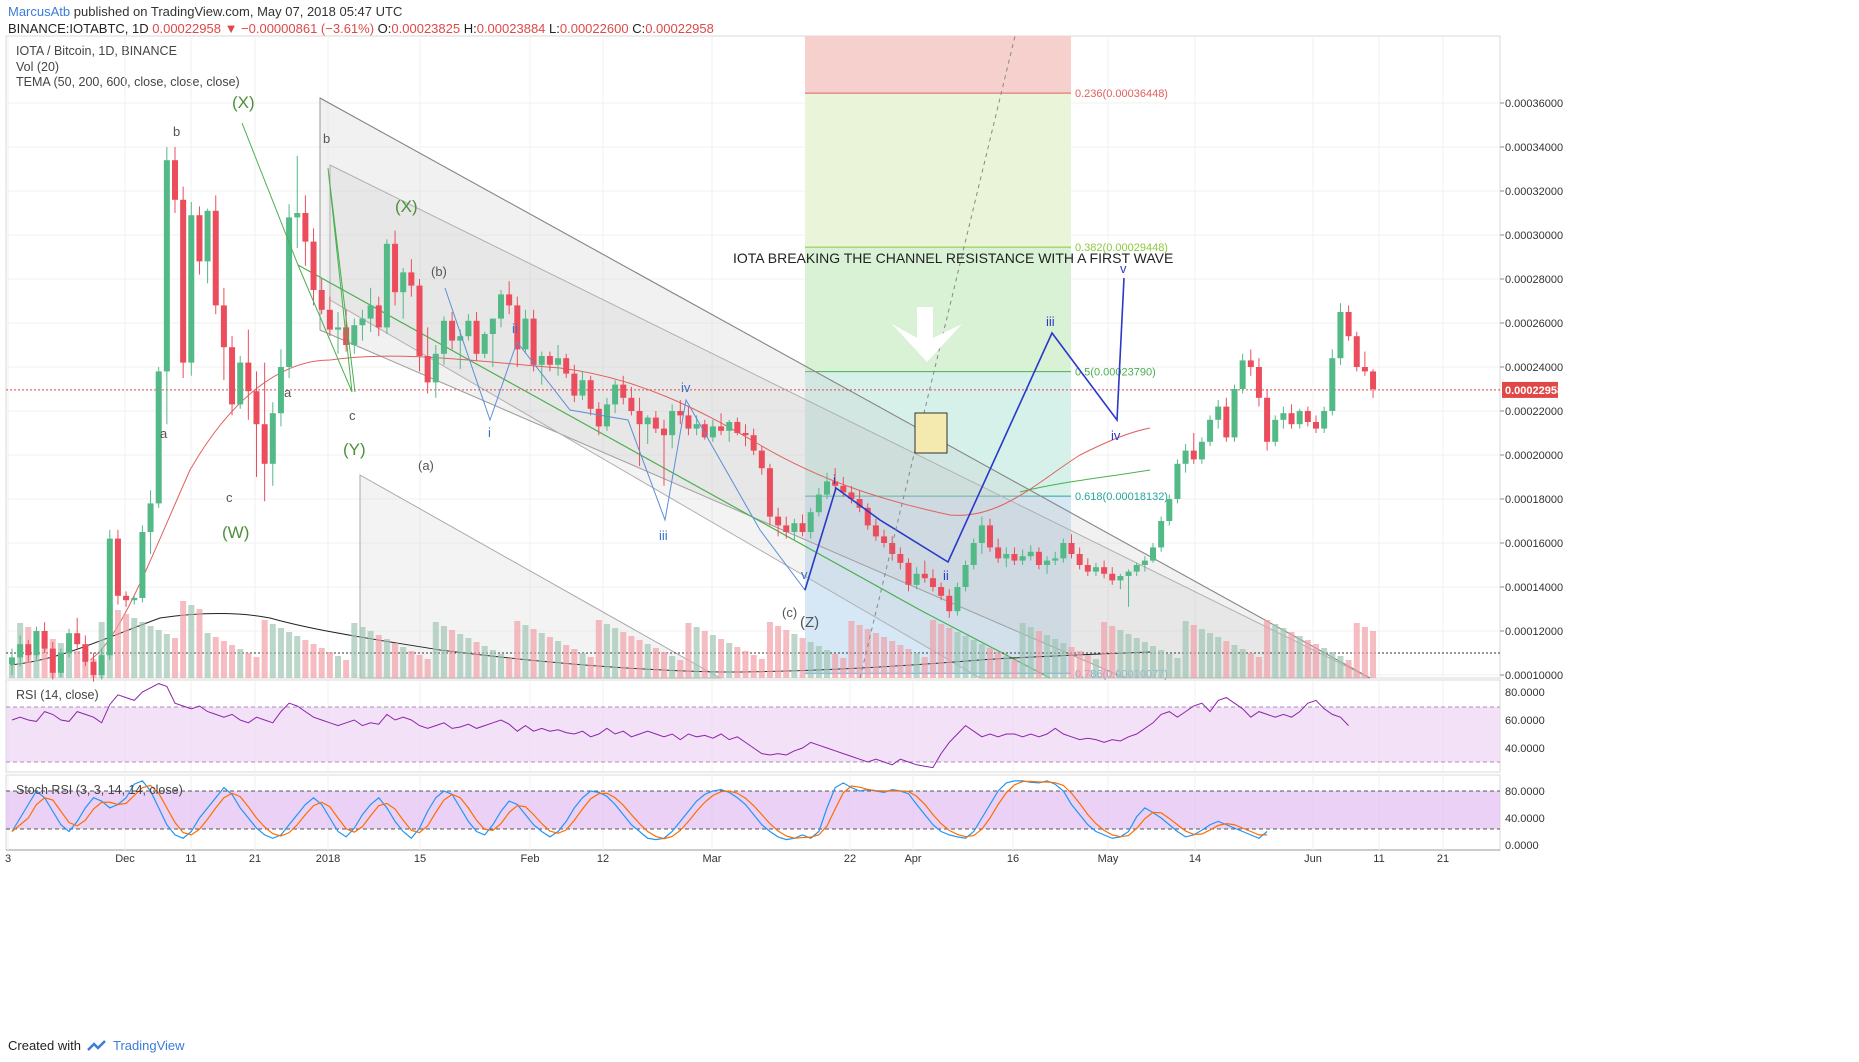 This screenshot has width=1859, height=1062. What do you see at coordinates (679, 28) in the screenshot?
I see `close-value: 0.00022958` at bounding box center [679, 28].